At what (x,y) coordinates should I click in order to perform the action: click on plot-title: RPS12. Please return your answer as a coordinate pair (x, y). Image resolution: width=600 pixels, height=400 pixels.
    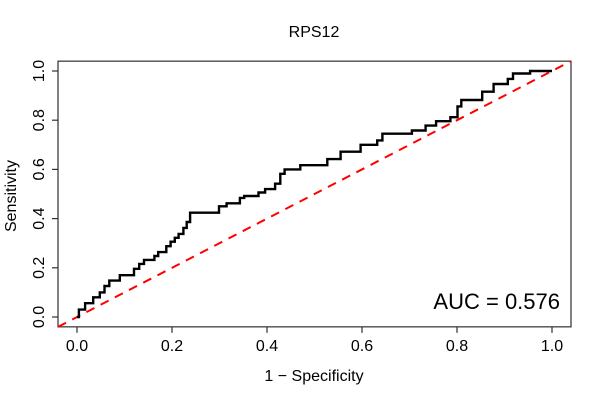
    Looking at the image, I should click on (314, 32).